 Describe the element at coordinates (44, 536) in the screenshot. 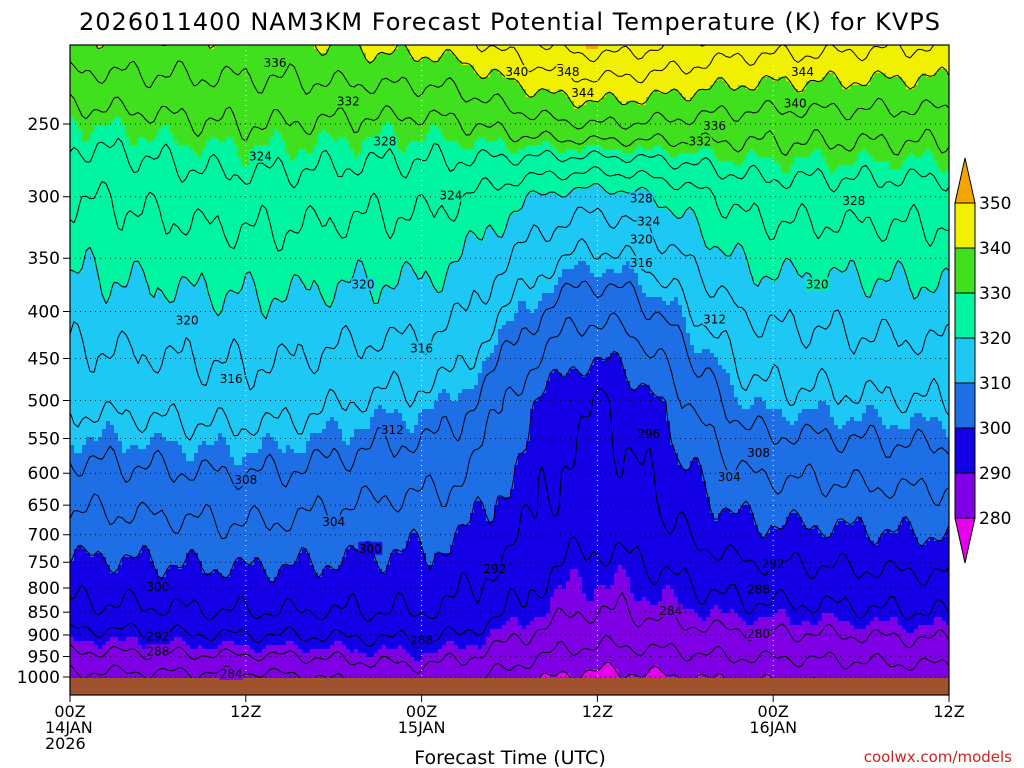

I see `ytick-label-700: 700` at that location.